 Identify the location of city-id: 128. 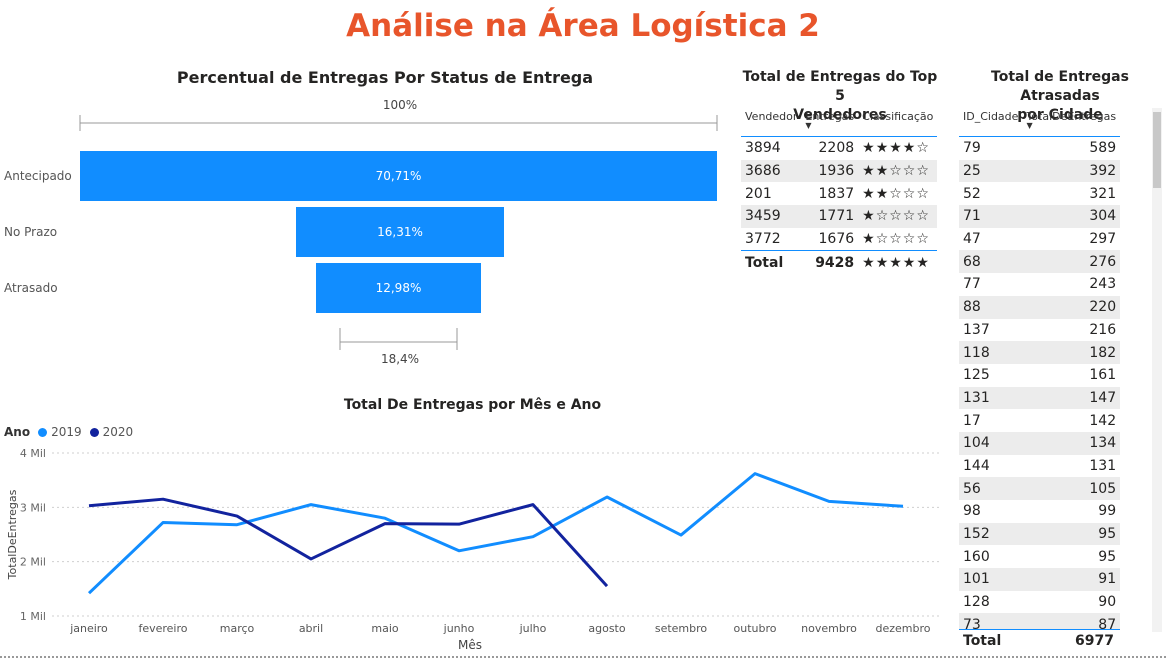
(976, 602).